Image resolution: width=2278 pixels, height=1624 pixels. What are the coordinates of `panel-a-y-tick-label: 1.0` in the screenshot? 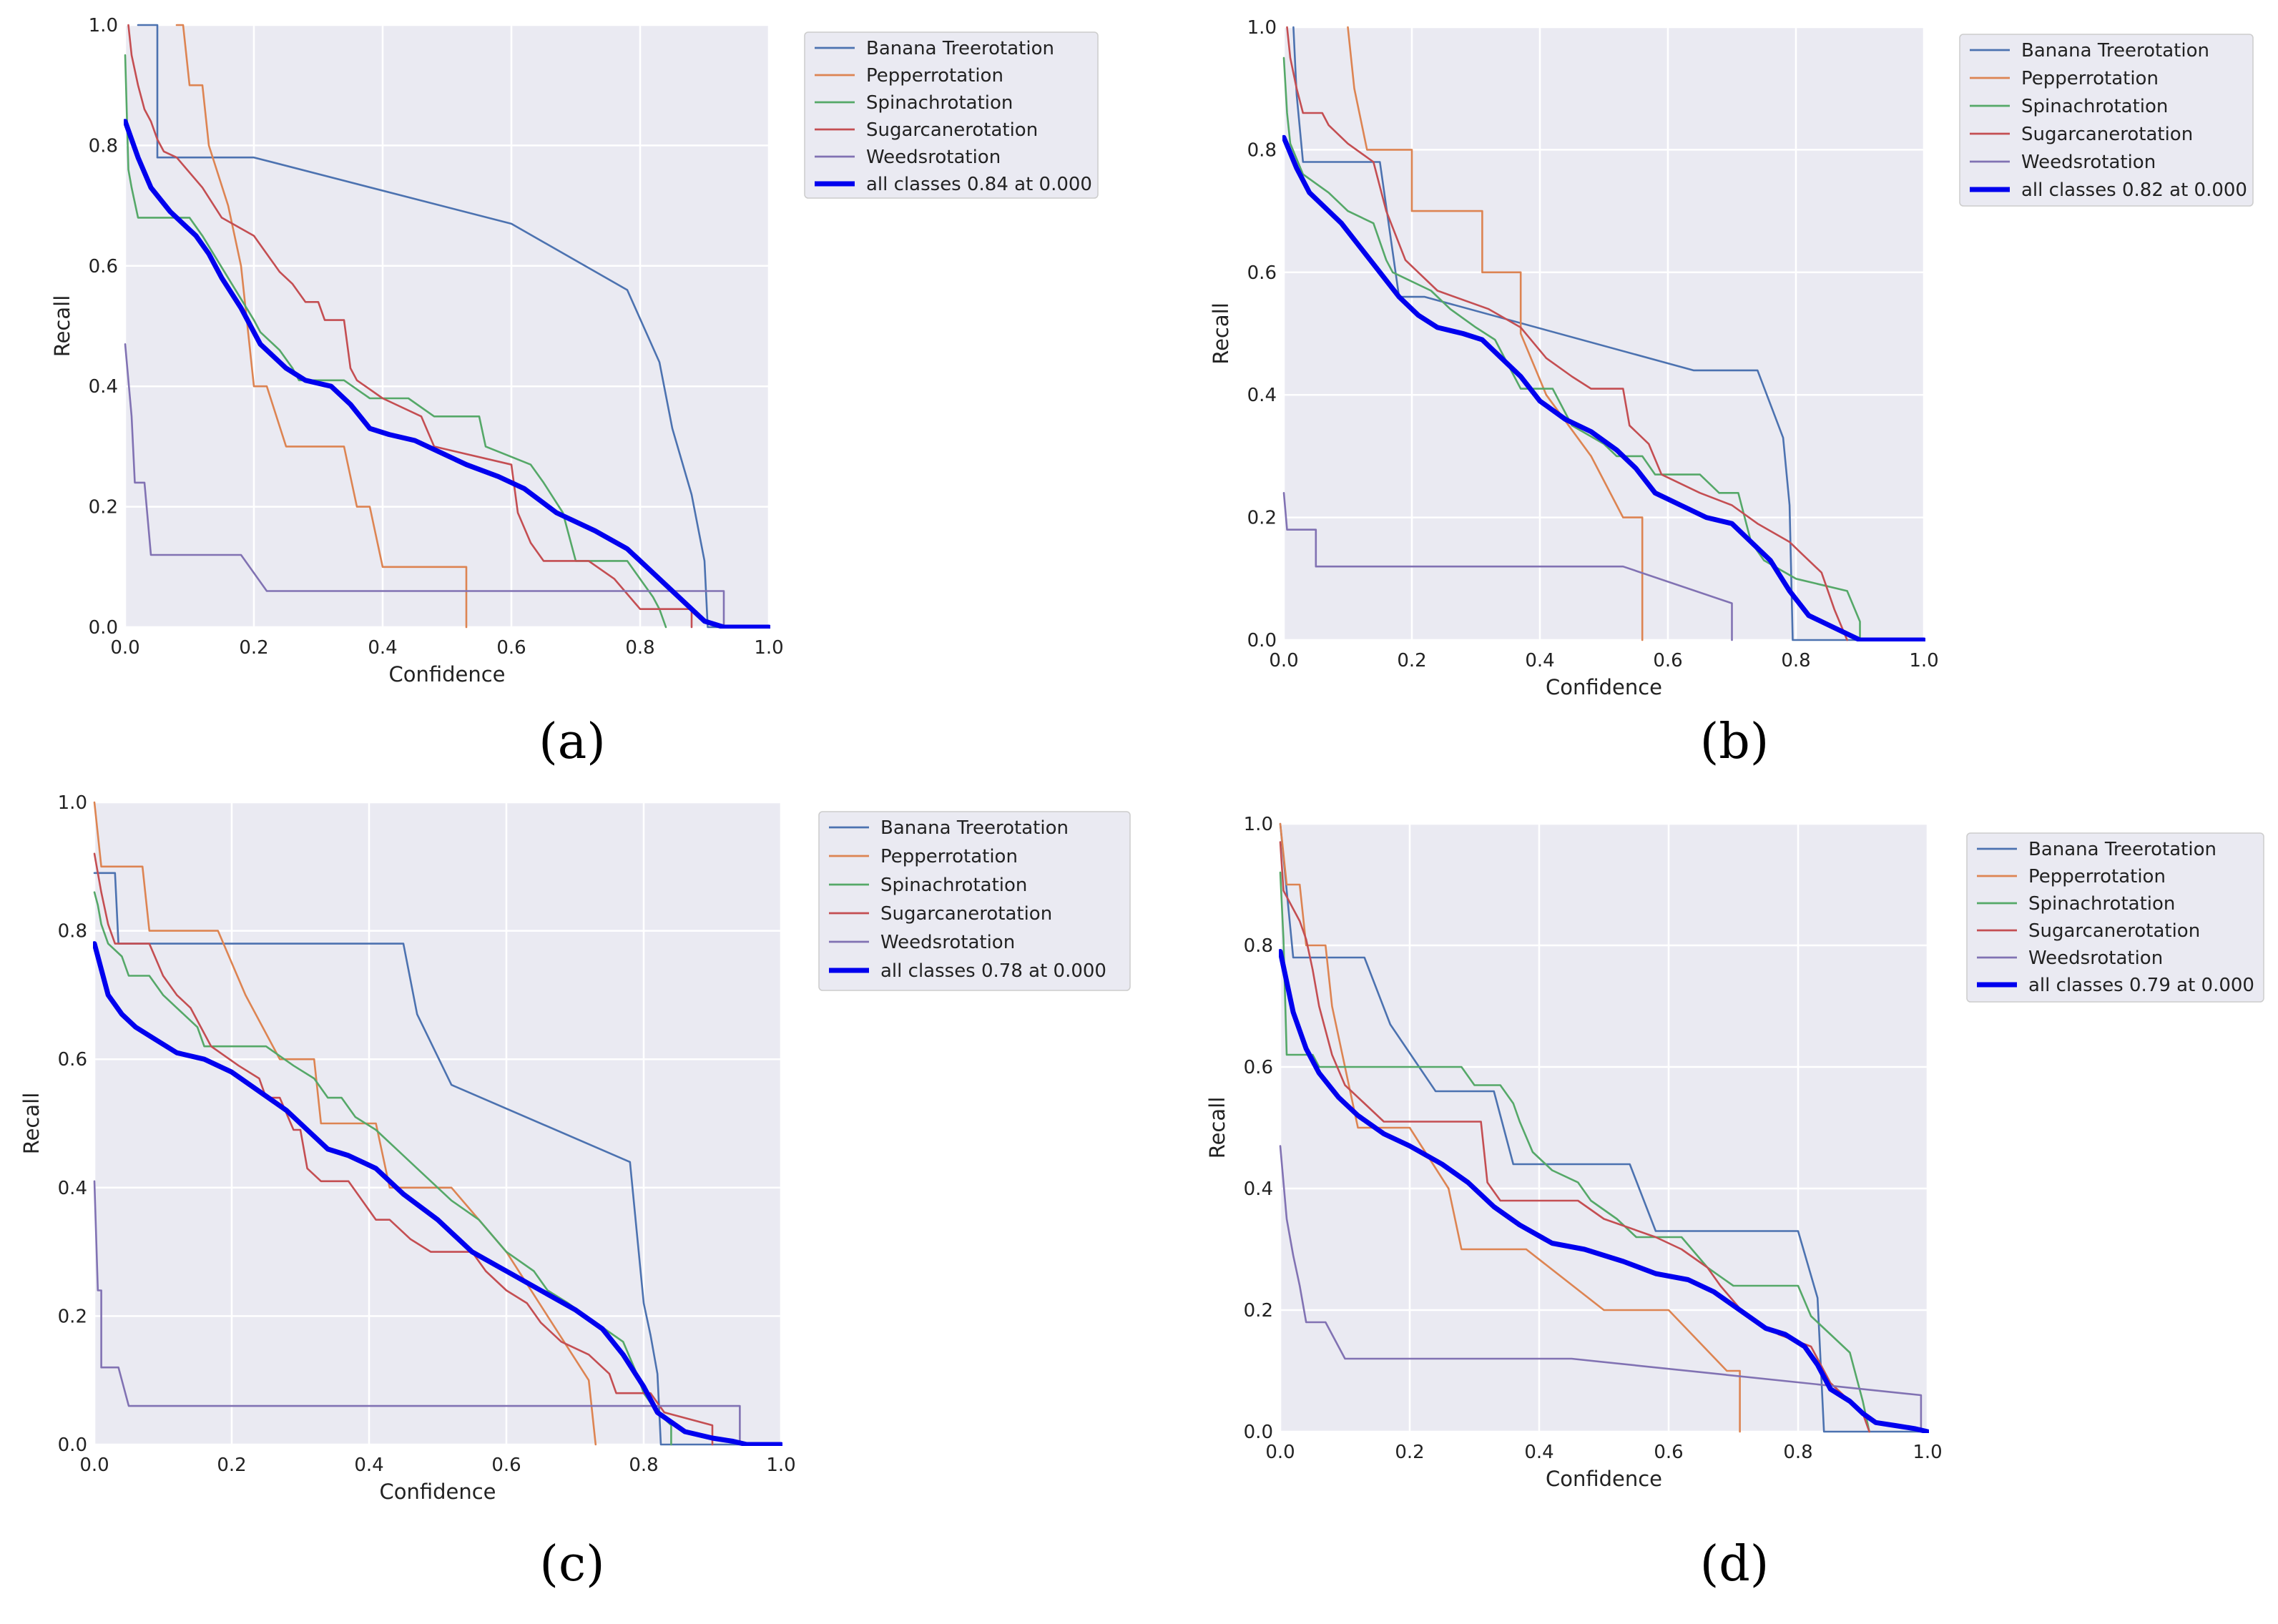 It's located at (103, 25).